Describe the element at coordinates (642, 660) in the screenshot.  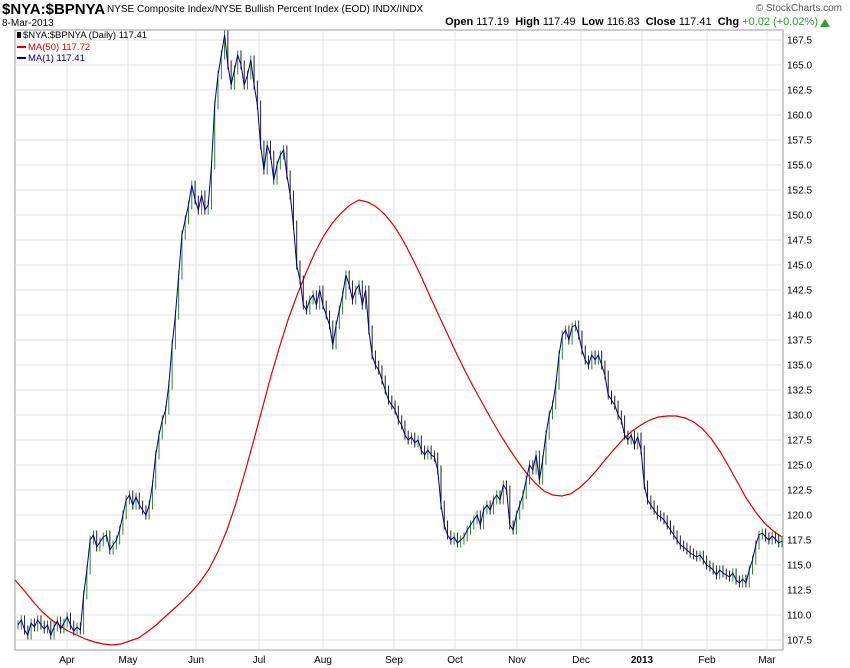
I see `x-tick-label: 2013` at that location.